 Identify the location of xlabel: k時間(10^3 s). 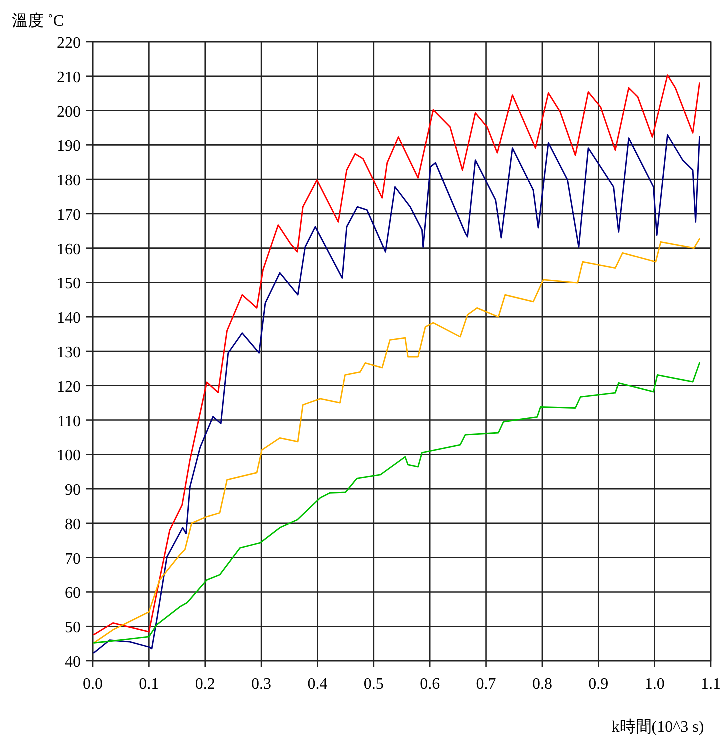
(658, 727).